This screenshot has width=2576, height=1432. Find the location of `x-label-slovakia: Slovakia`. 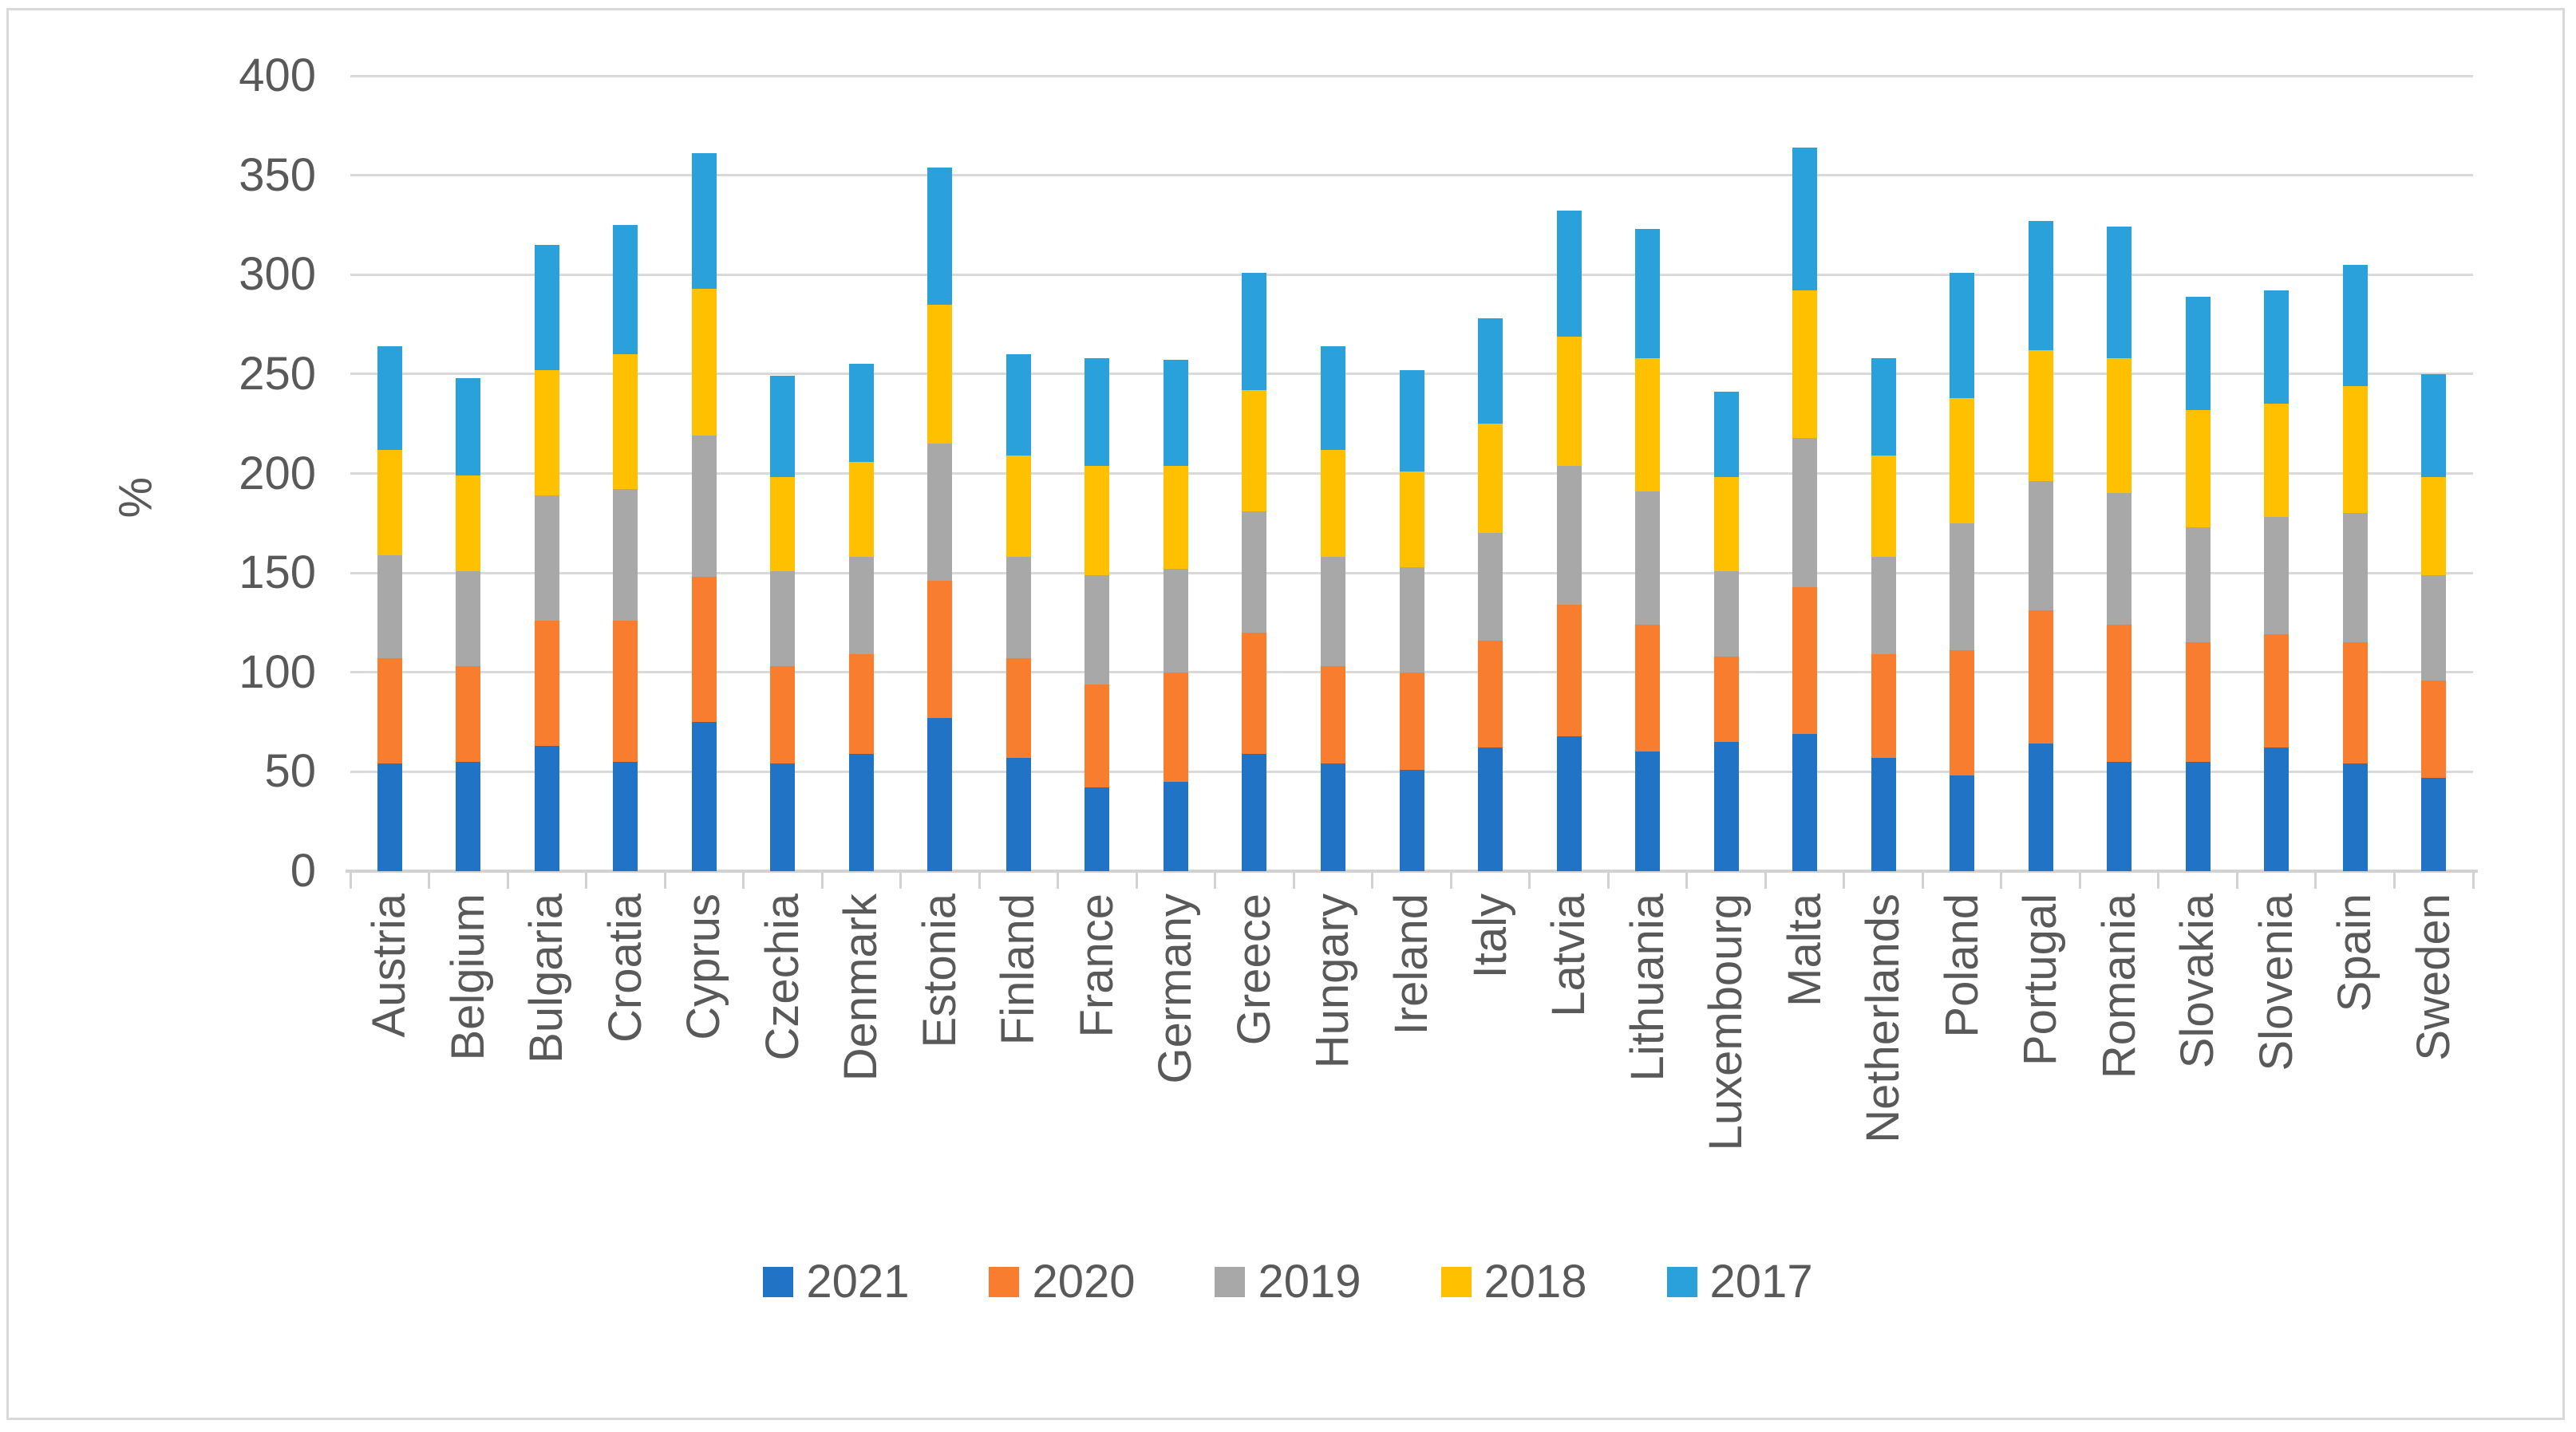

x-label-slovakia: Slovakia is located at coordinates (2197, 982).